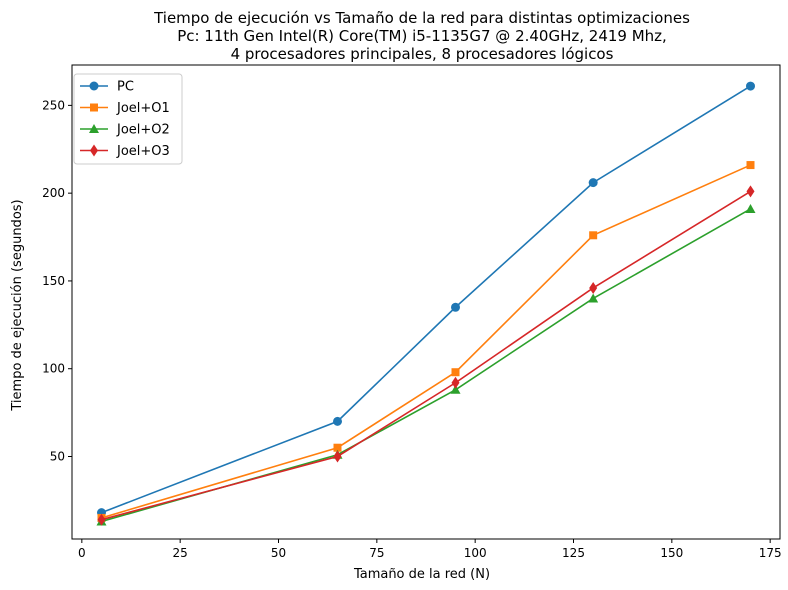 The width and height of the screenshot is (788, 590). What do you see at coordinates (107, 87) in the screenshot?
I see `legend-item: PC` at bounding box center [107, 87].